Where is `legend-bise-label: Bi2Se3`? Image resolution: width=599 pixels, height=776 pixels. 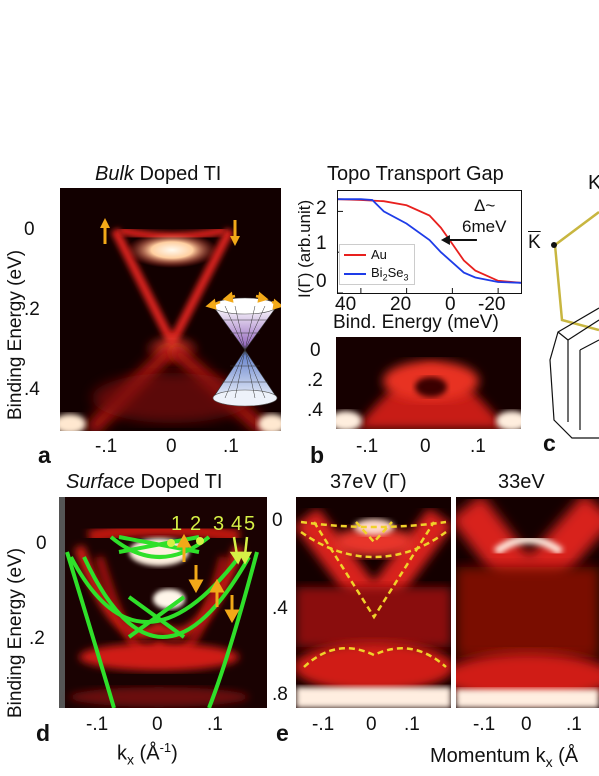 legend-bise-label: Bi2Se3 is located at coordinates (390, 274).